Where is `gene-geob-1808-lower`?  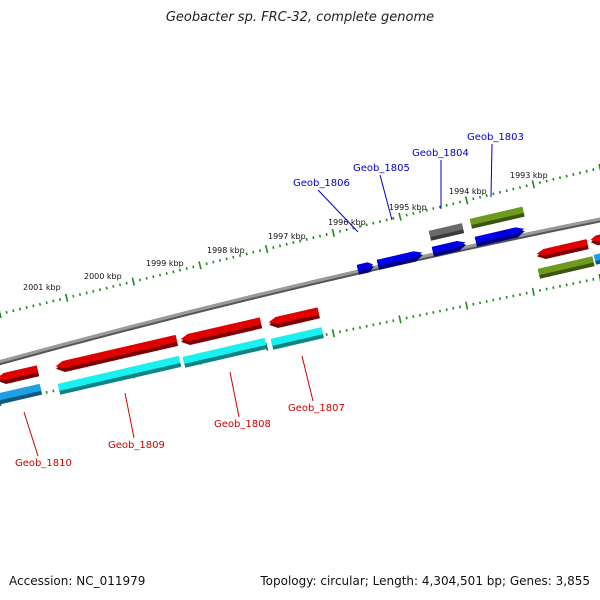 gene-geob-1808-lower is located at coordinates (225, 352).